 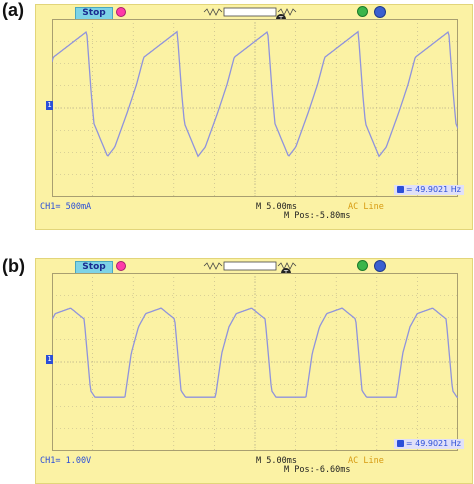 What do you see at coordinates (317, 216) in the screenshot?
I see `horizontal-position: M Pos:-5.80ms` at bounding box center [317, 216].